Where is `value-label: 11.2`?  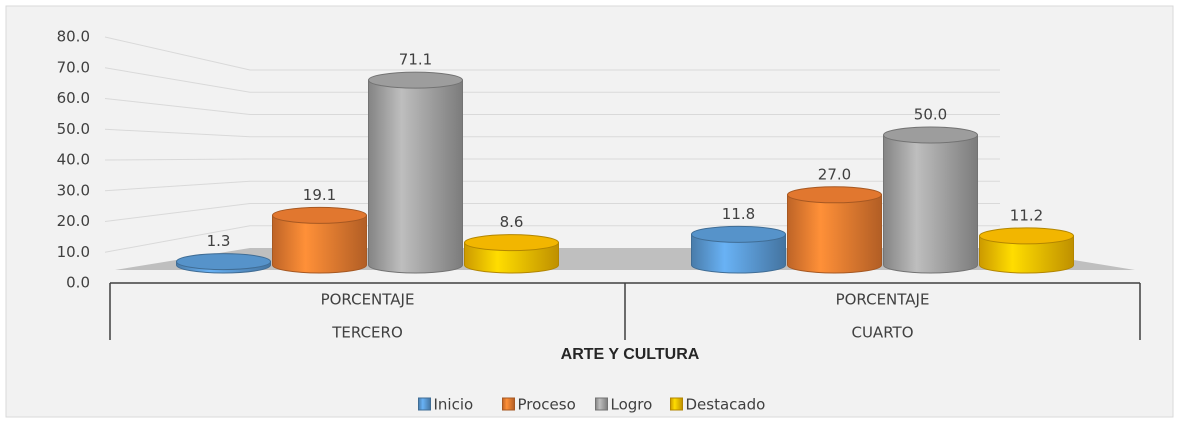 value-label: 11.2 is located at coordinates (1026, 215).